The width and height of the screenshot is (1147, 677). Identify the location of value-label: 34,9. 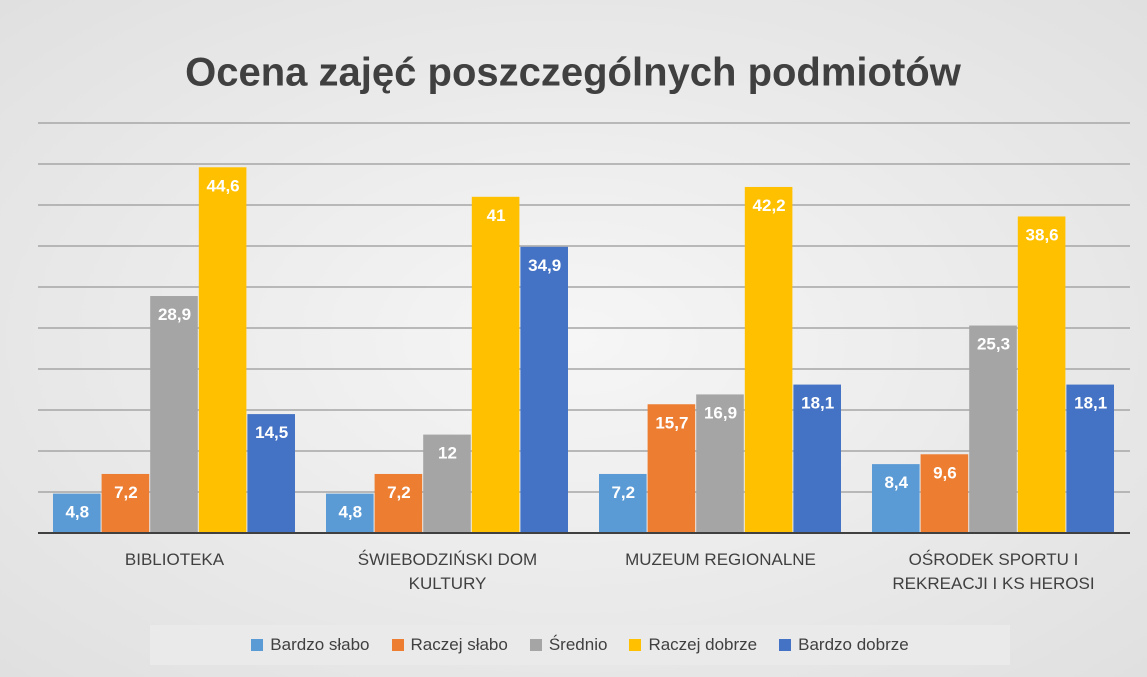
(544, 265).